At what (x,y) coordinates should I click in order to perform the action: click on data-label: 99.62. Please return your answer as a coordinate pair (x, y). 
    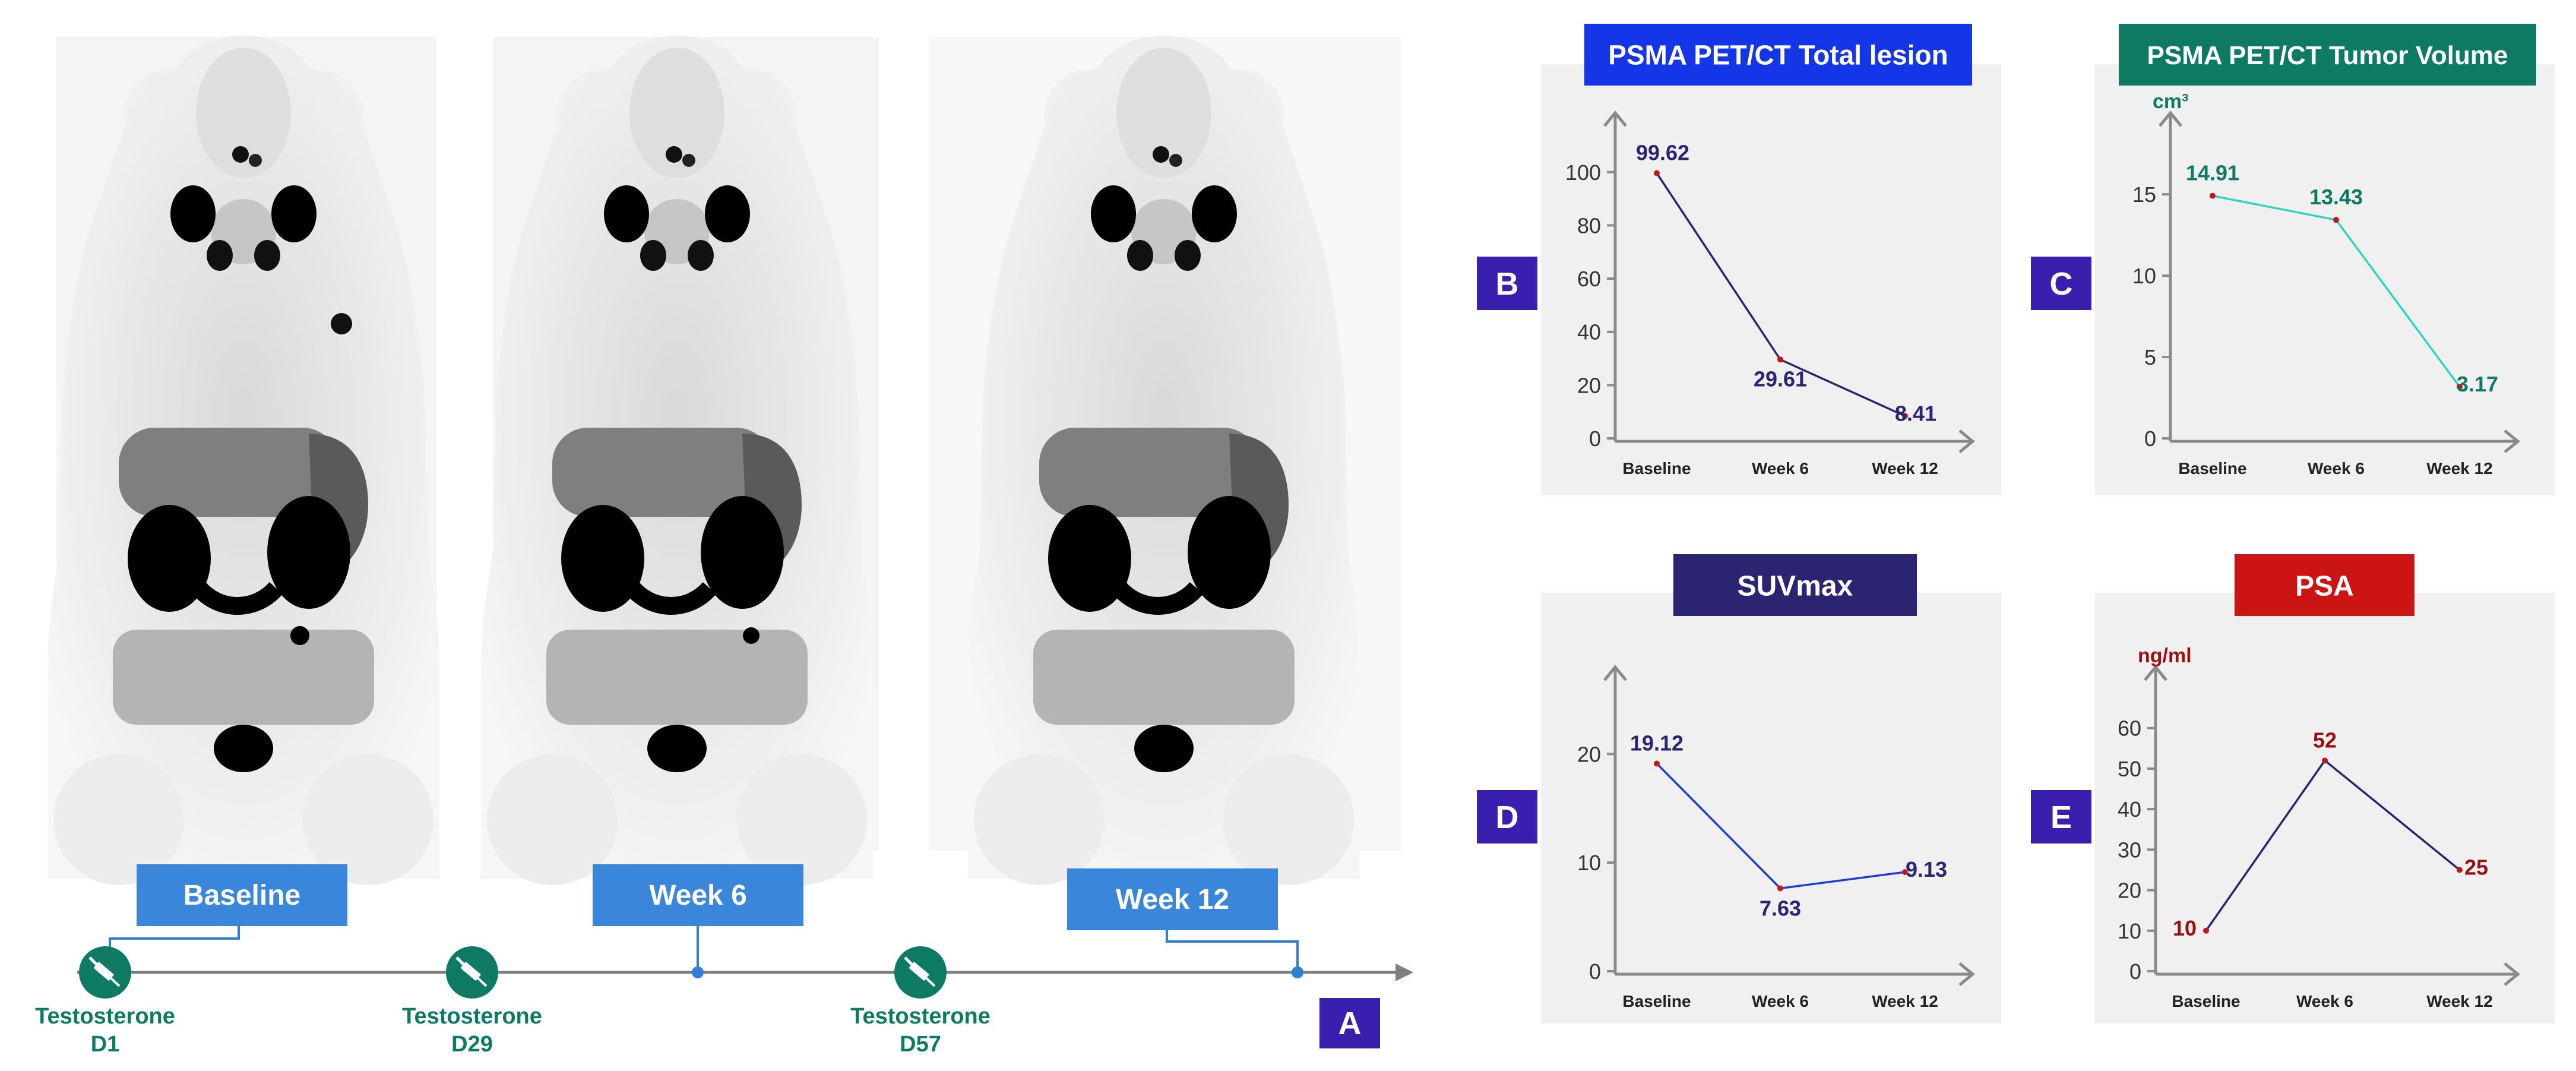
    Looking at the image, I should click on (1662, 153).